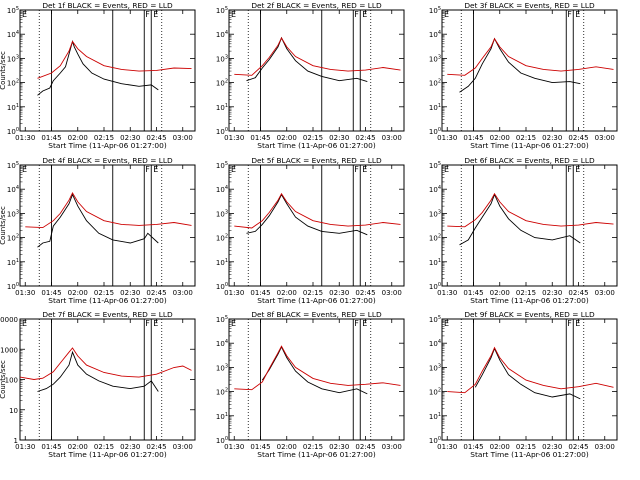  What do you see at coordinates (316, 314) in the screenshot?
I see `panel-title: Det 8f BLACK = Events, RED = LLD` at bounding box center [316, 314].